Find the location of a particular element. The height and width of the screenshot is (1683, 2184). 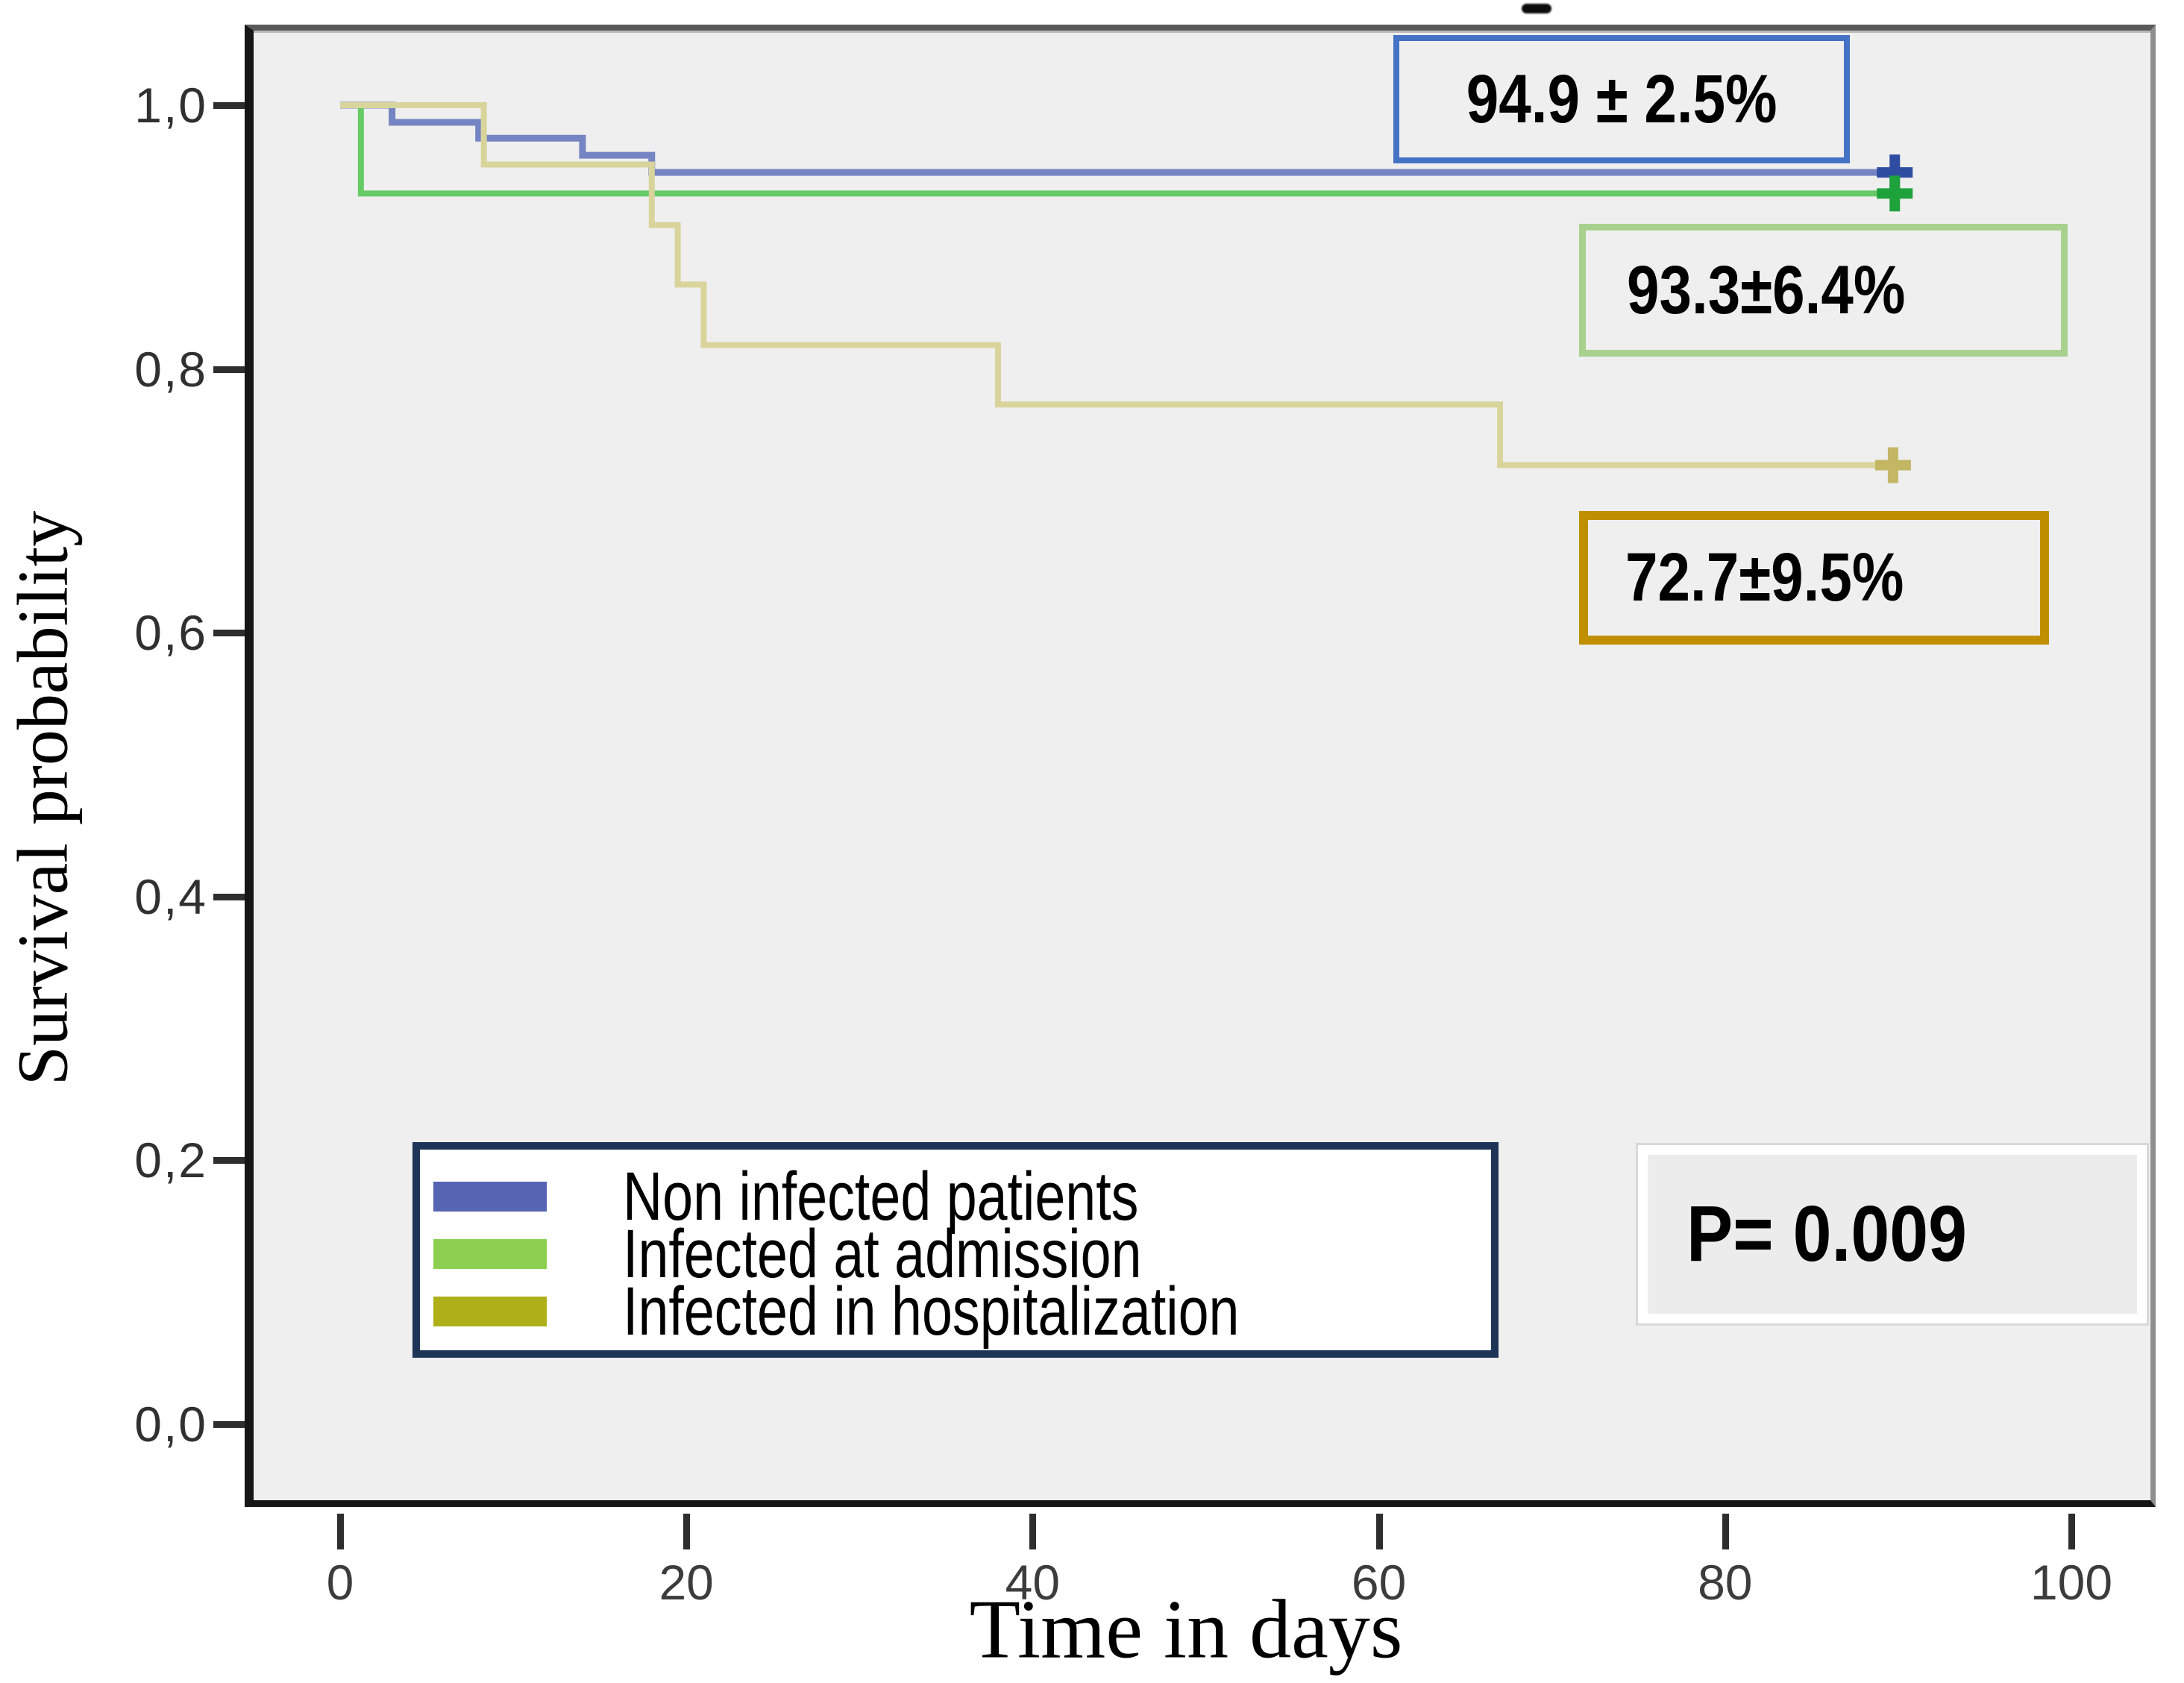

legend-label: Infected at admission is located at coordinates (882, 1253).